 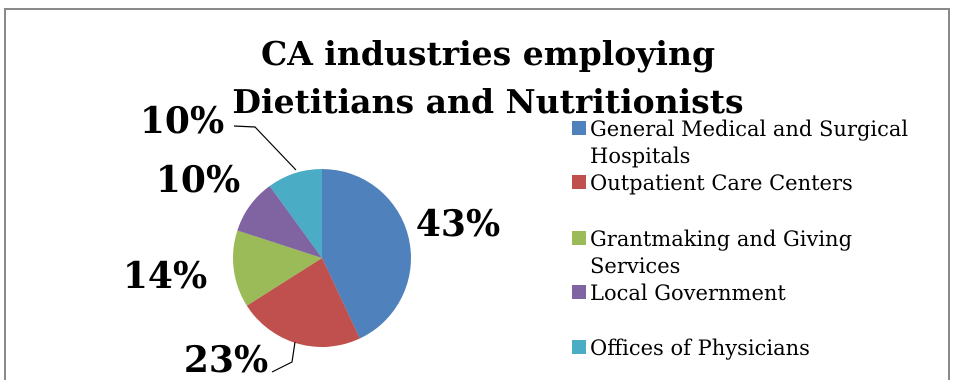 I want to click on legend-label-5: Offices of Physicians, so click(x=700, y=348).